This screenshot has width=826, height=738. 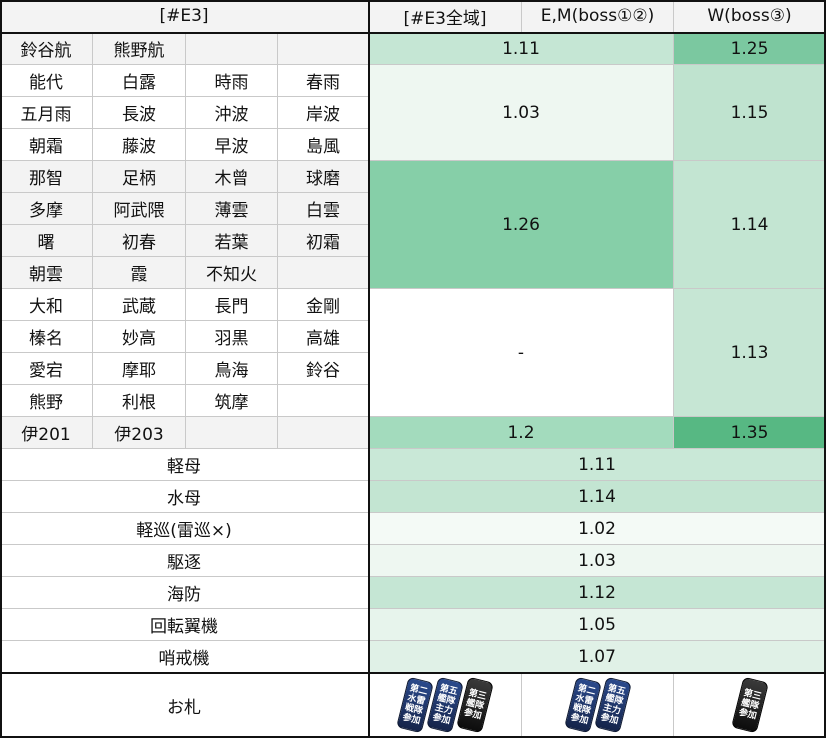 What do you see at coordinates (184, 497) in the screenshot?
I see `ship-type-label: 水母` at bounding box center [184, 497].